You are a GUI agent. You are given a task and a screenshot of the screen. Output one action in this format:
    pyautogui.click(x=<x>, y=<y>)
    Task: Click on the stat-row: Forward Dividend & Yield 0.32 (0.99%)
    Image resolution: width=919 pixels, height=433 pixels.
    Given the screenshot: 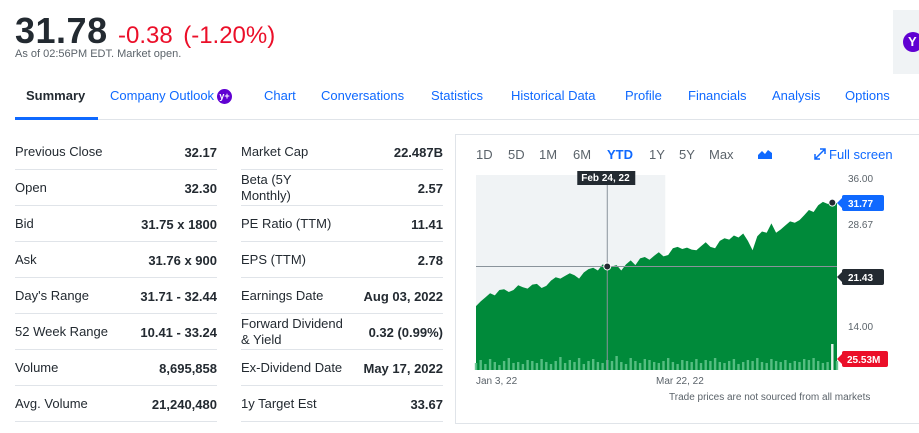 What is the action you would take?
    pyautogui.click(x=342, y=332)
    